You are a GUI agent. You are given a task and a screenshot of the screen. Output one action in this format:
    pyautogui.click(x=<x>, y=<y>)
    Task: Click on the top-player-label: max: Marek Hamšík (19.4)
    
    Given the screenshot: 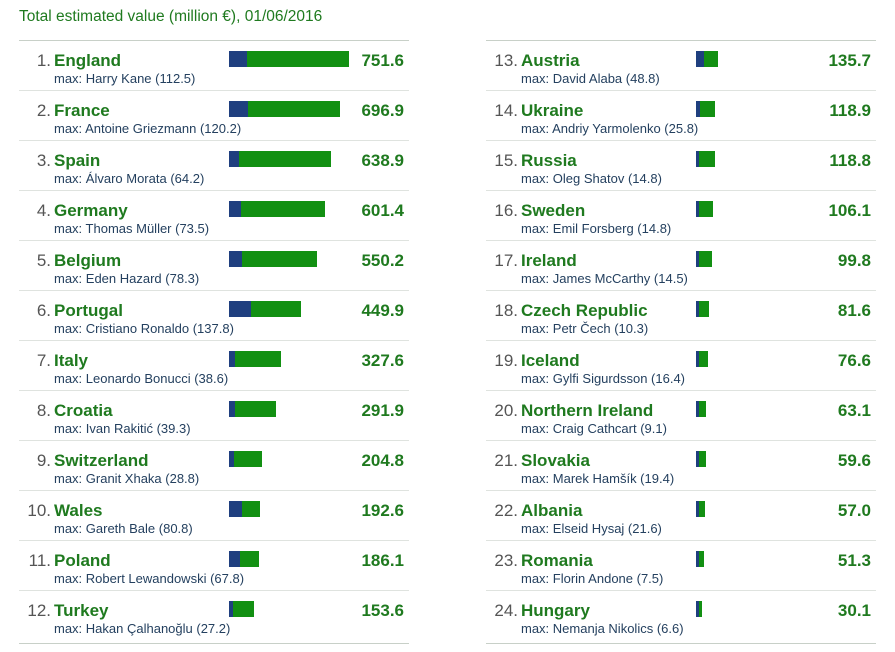 What is the action you would take?
    pyautogui.click(x=598, y=478)
    